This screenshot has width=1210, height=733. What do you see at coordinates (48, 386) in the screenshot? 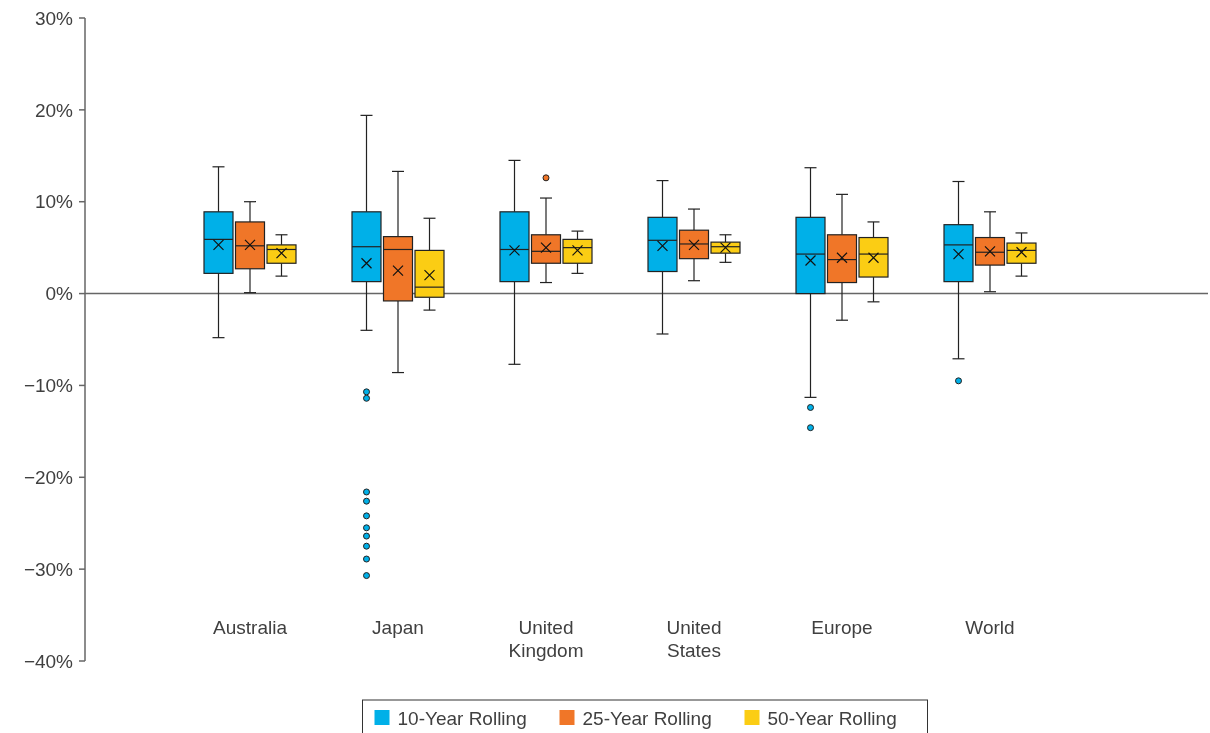
I see `y-tick-label: −10%` at bounding box center [48, 386].